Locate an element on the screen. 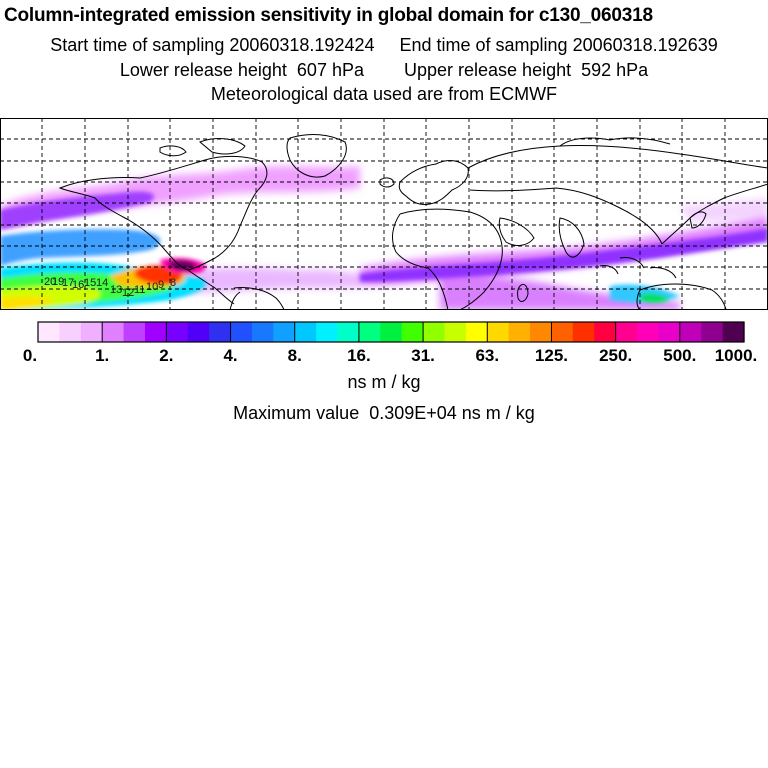 The image size is (768, 768). unit-label: ns m / kg is located at coordinates (384, 382).